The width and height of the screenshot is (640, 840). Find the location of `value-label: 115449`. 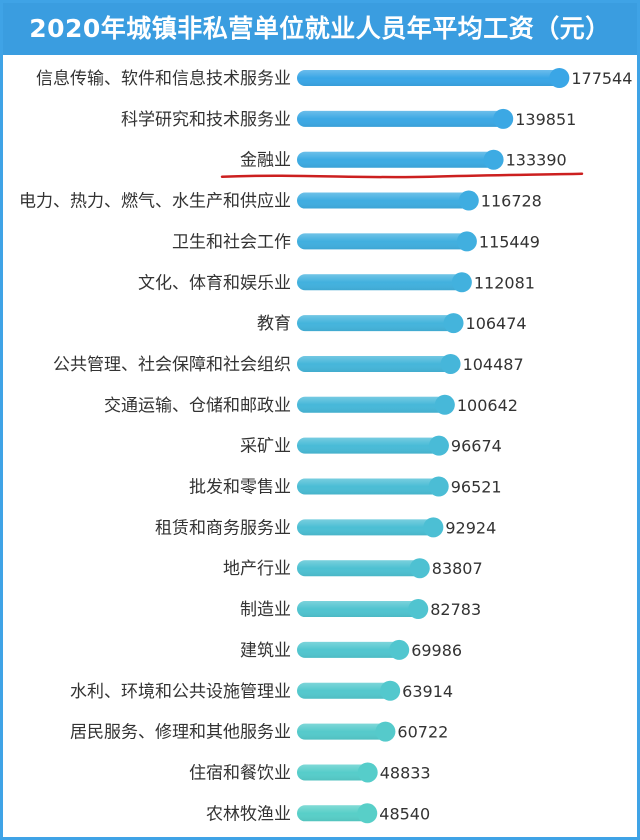

value-label: 115449 is located at coordinates (509, 241).